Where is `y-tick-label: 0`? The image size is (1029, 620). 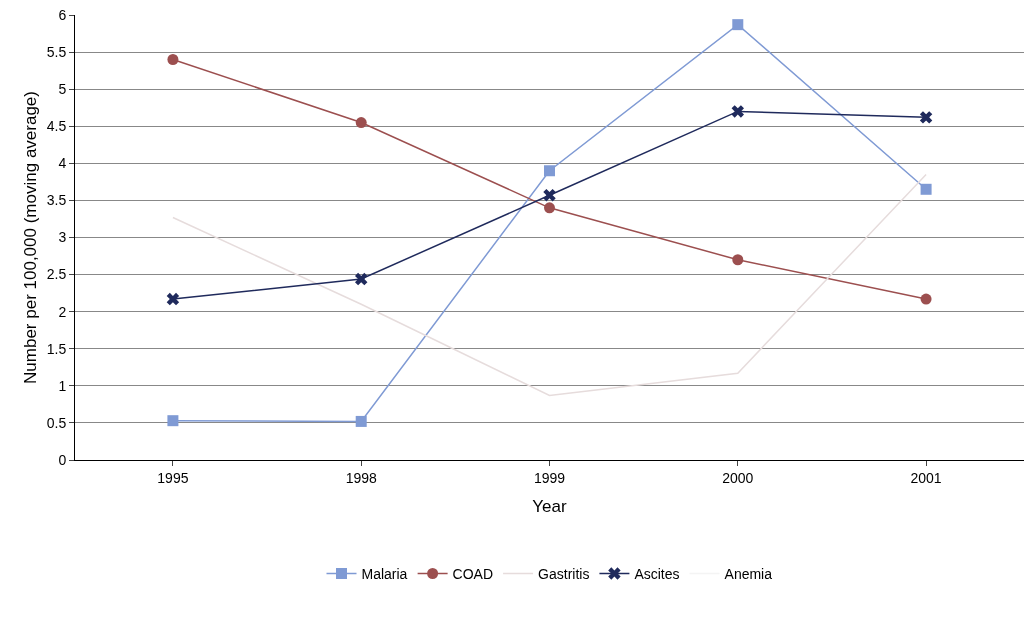
y-tick-label: 0 is located at coordinates (62, 459).